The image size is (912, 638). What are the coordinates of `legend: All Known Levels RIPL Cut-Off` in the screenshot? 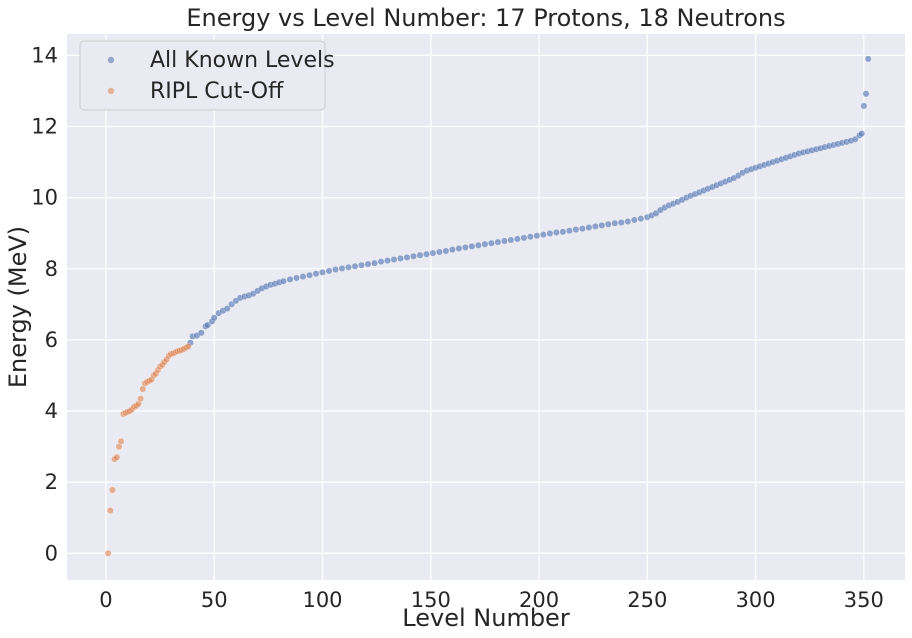 It's located at (207, 75).